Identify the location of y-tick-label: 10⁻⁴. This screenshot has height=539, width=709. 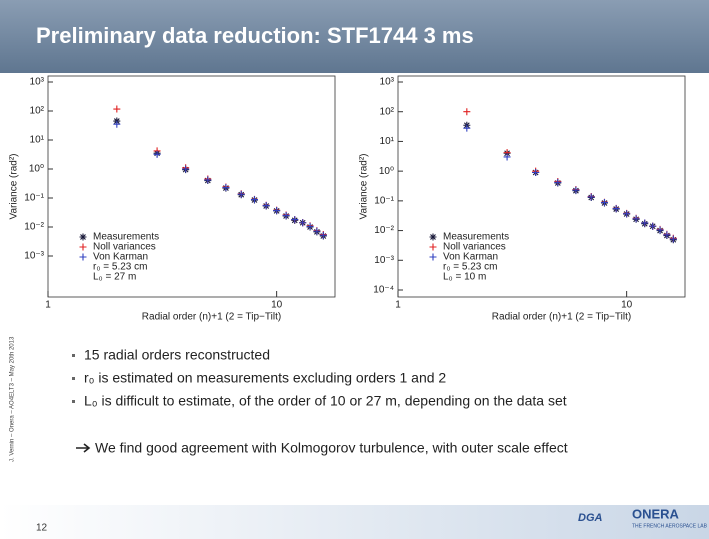
(383, 290).